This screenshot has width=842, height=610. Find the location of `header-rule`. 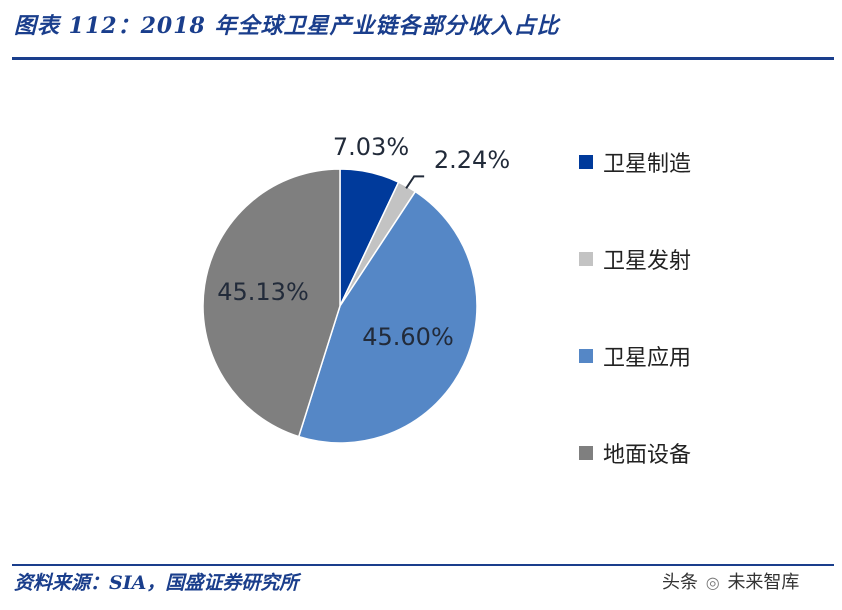

header-rule is located at coordinates (423, 58).